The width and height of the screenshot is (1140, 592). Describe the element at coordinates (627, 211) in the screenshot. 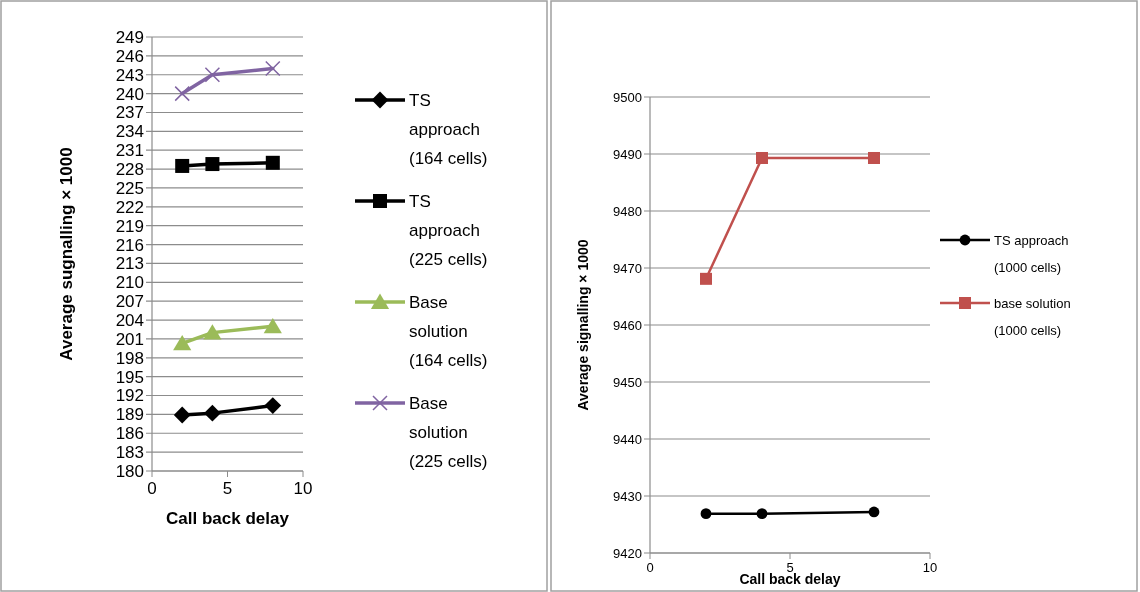

I see `y-tick-label: 9480` at that location.